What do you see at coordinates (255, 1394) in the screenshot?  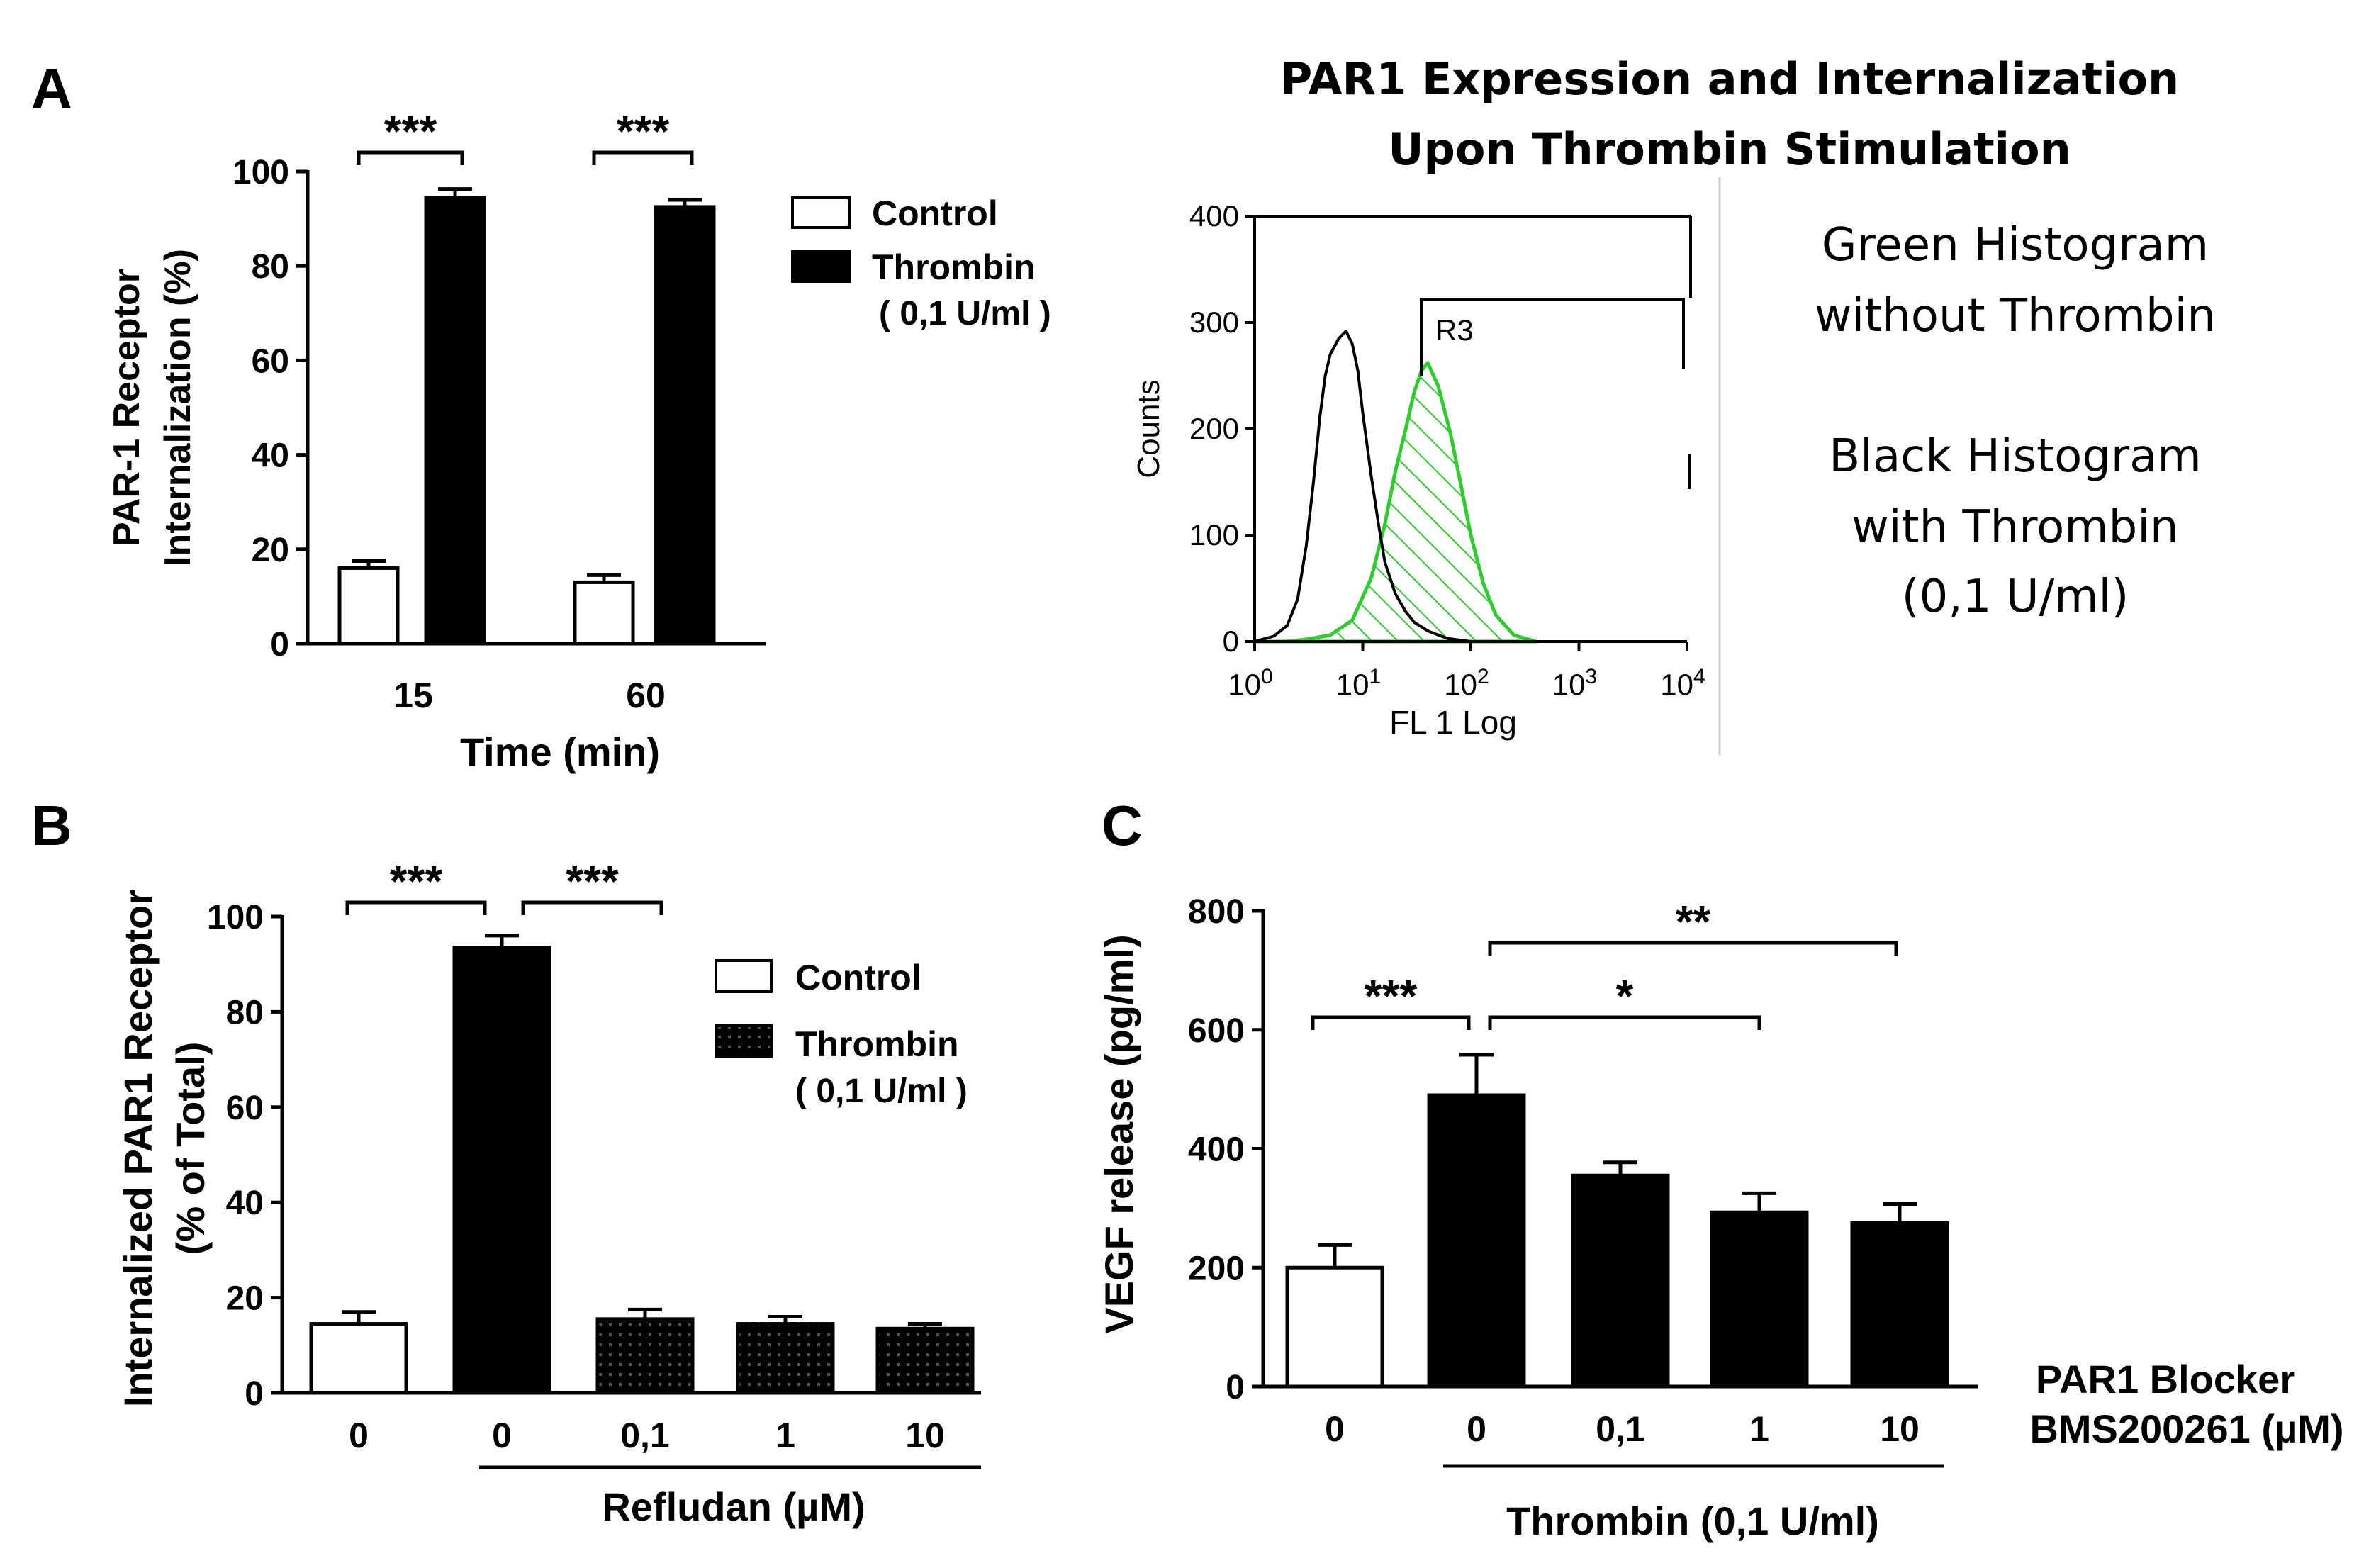 I see `panel-b-ytick-label: 0` at bounding box center [255, 1394].